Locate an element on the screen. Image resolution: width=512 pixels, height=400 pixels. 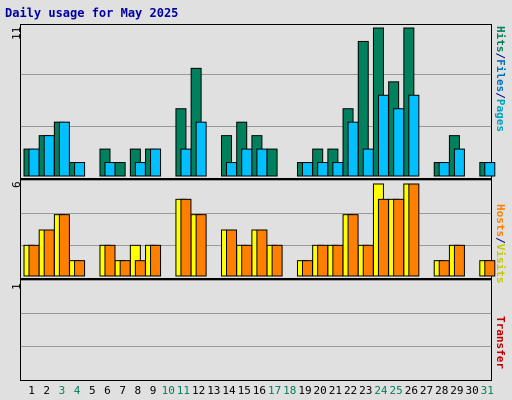
x-tick-label-19: 19 is located at coordinates (304, 390).